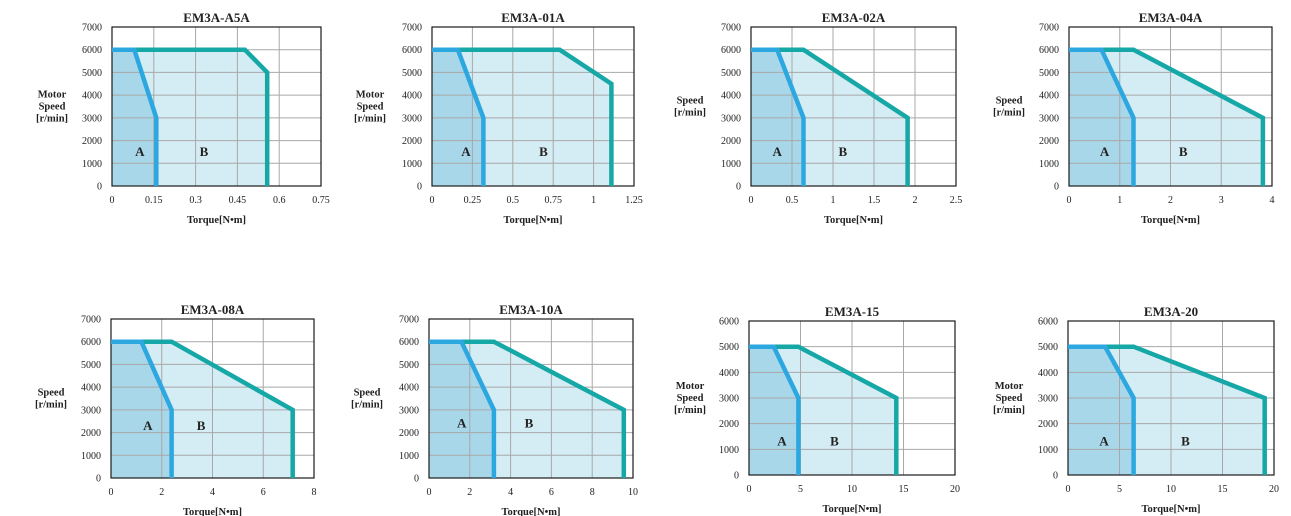 Image resolution: width=1291 pixels, height=516 pixels. I want to click on chart-title: EM3A-02A, so click(854, 17).